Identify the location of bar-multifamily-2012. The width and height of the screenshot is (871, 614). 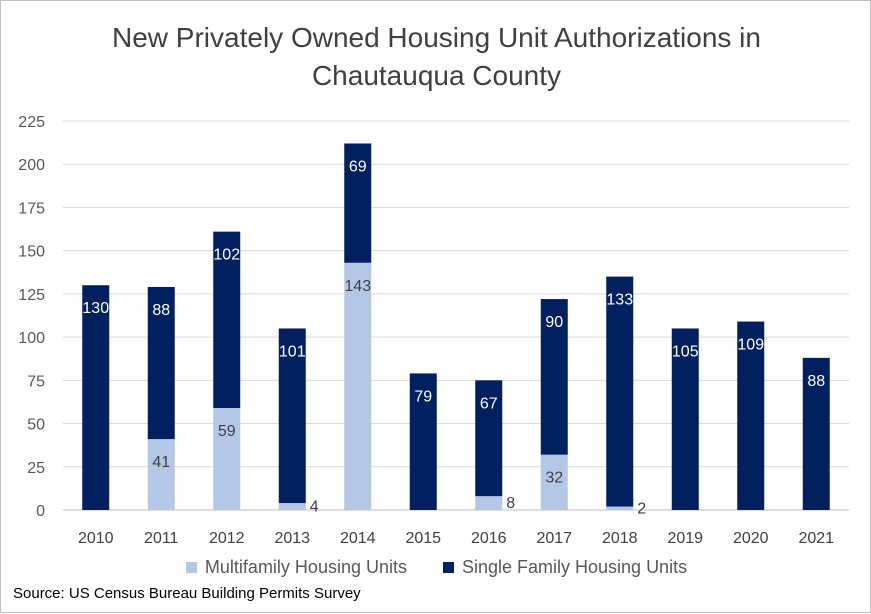
(227, 458).